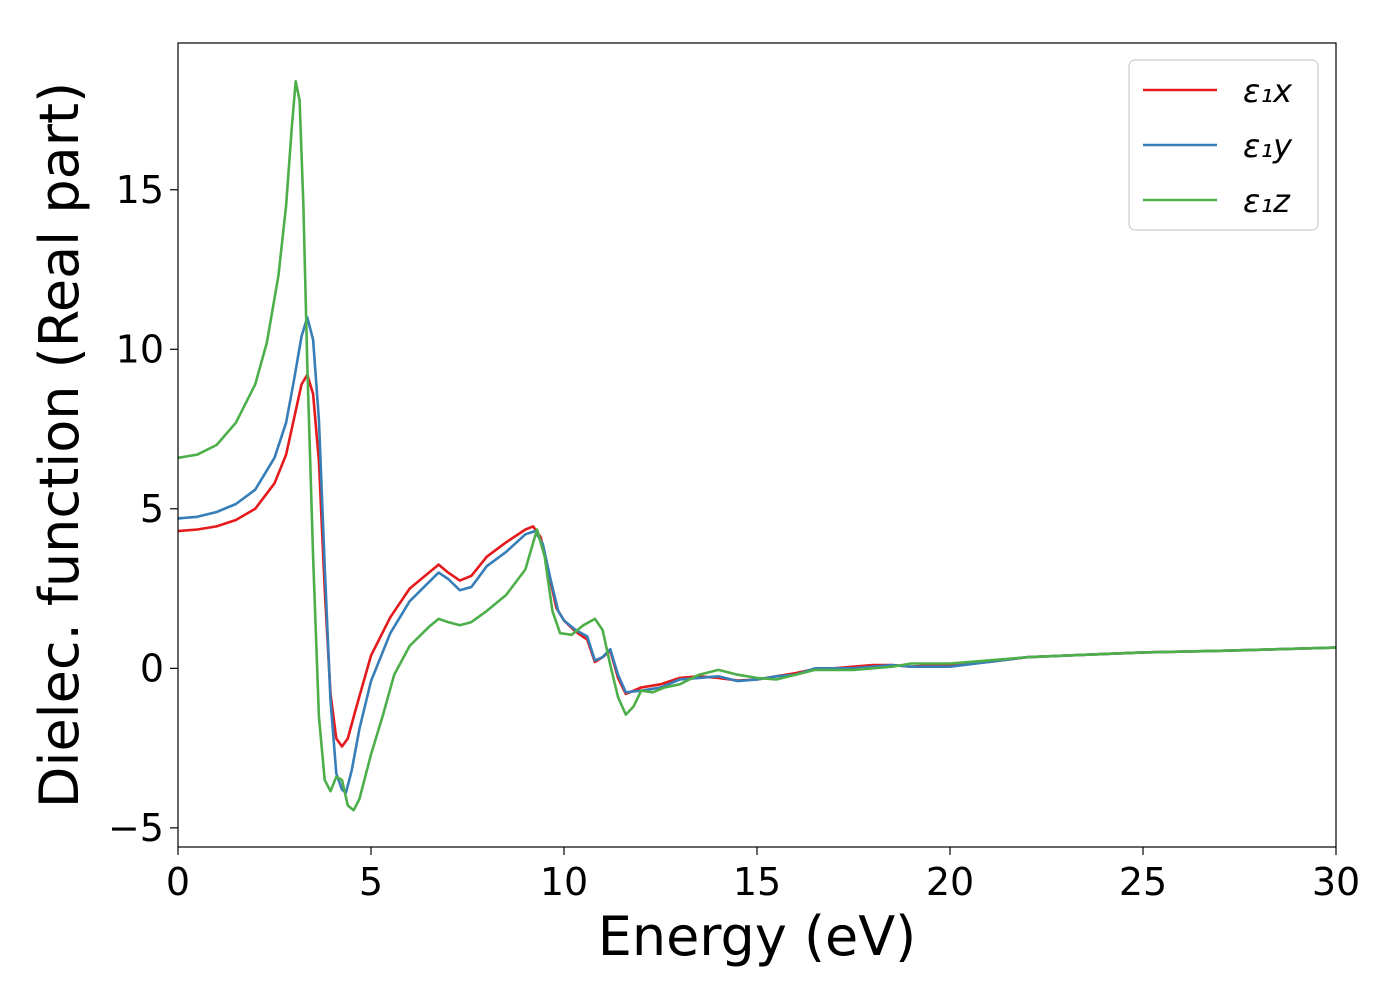 The height and width of the screenshot is (1000, 1400). I want to click on legend: ε₁x ε₁y ε₁z, so click(1223, 145).